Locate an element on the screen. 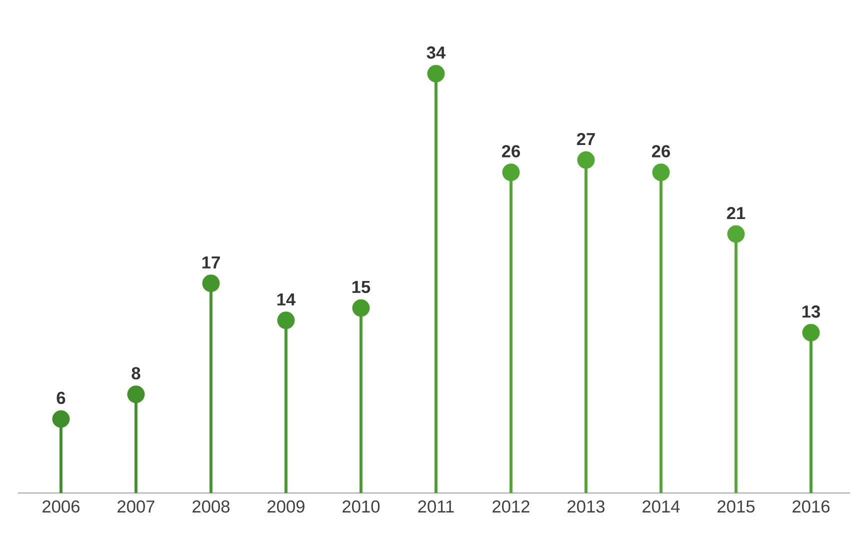 This screenshot has width=865, height=537. x-tick-label: 2015 is located at coordinates (736, 506).